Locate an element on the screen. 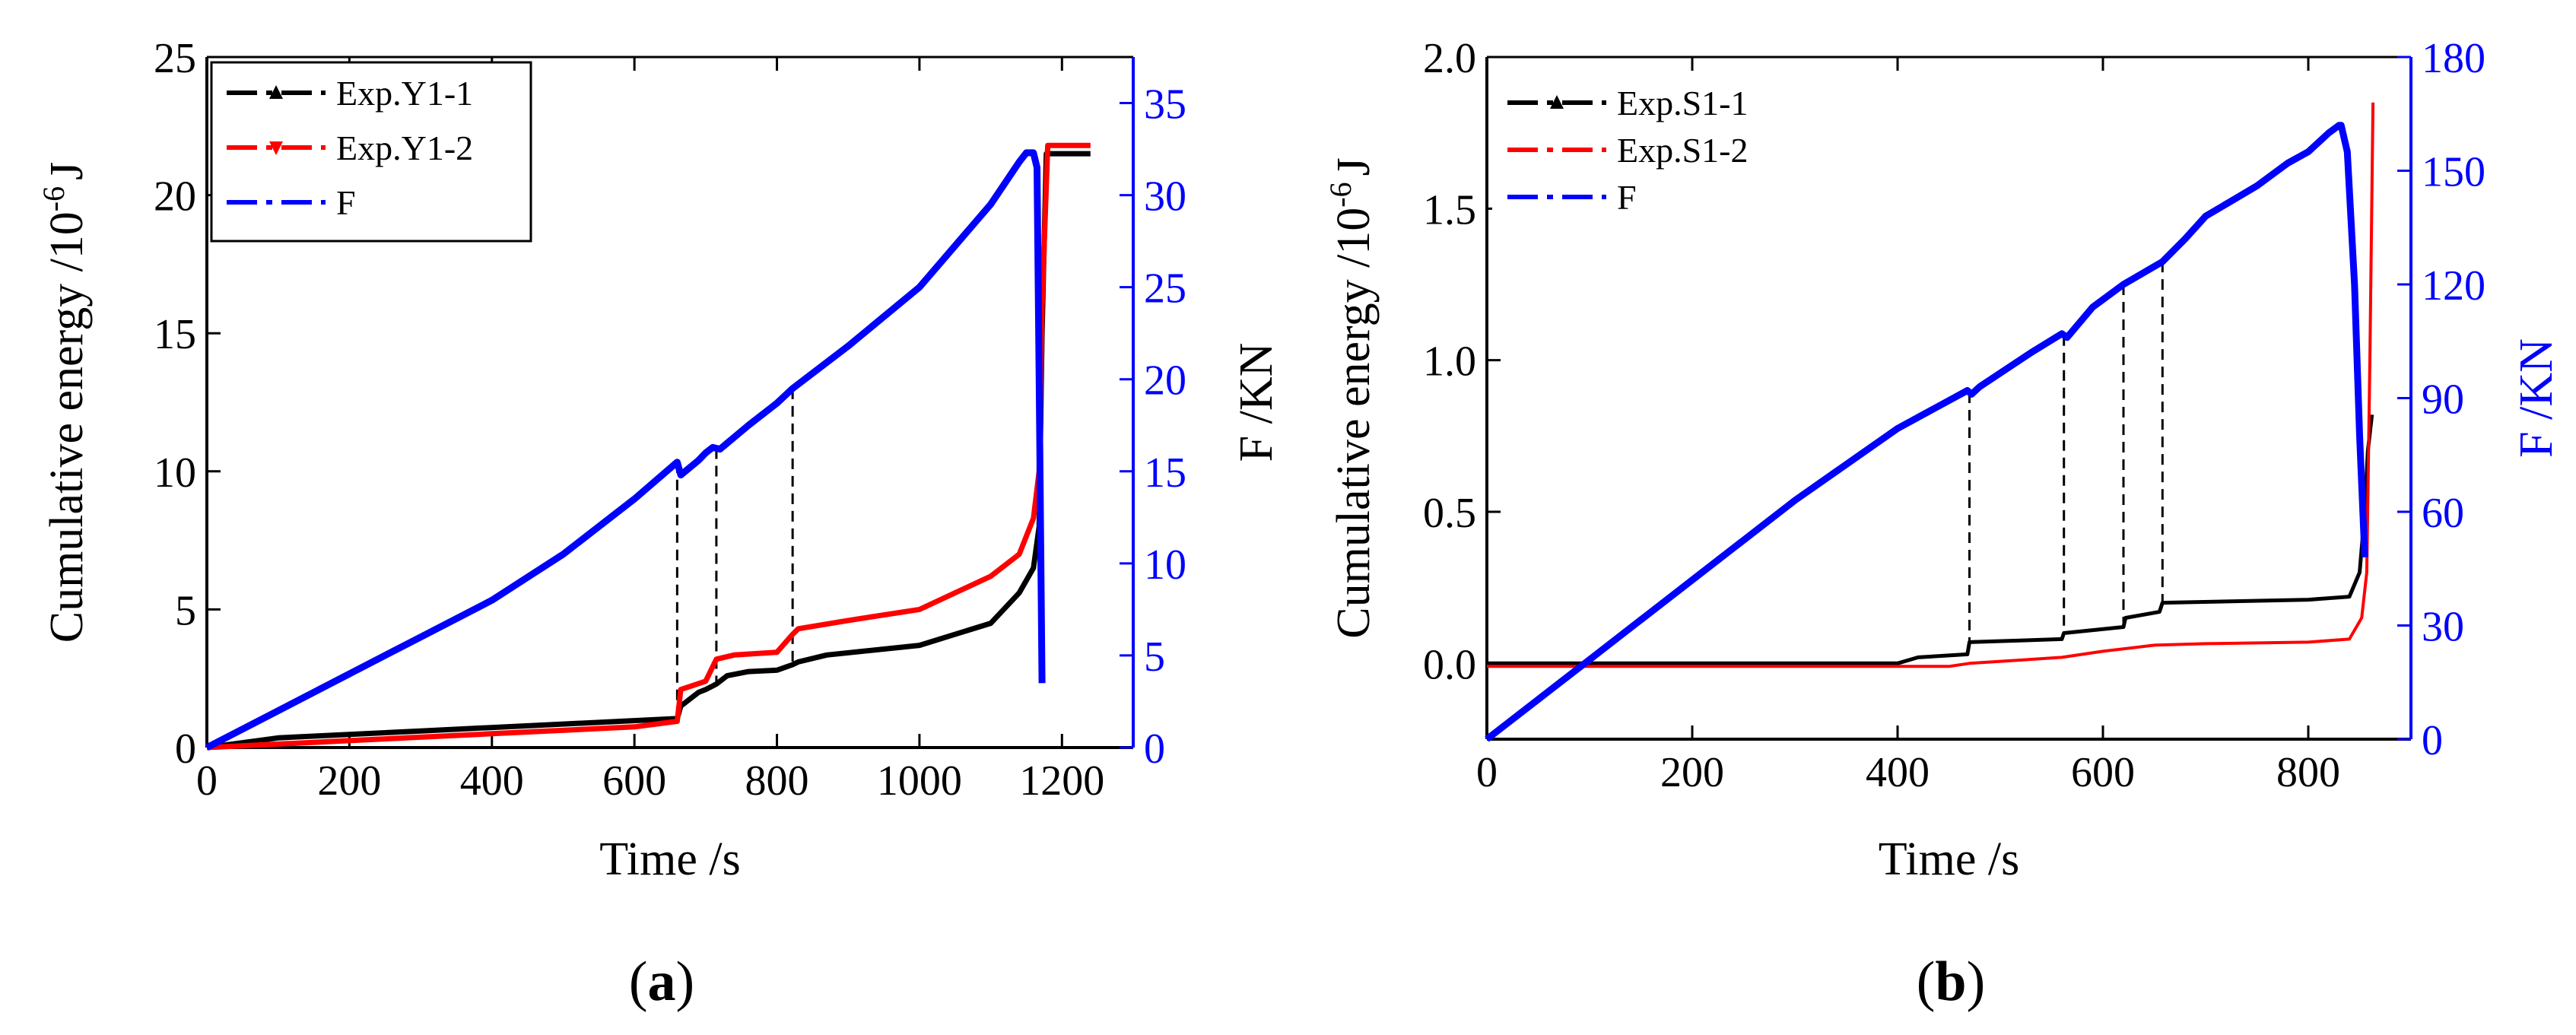 This screenshot has height=1035, width=2576. y-tick-label-right: 120 is located at coordinates (2453, 286).